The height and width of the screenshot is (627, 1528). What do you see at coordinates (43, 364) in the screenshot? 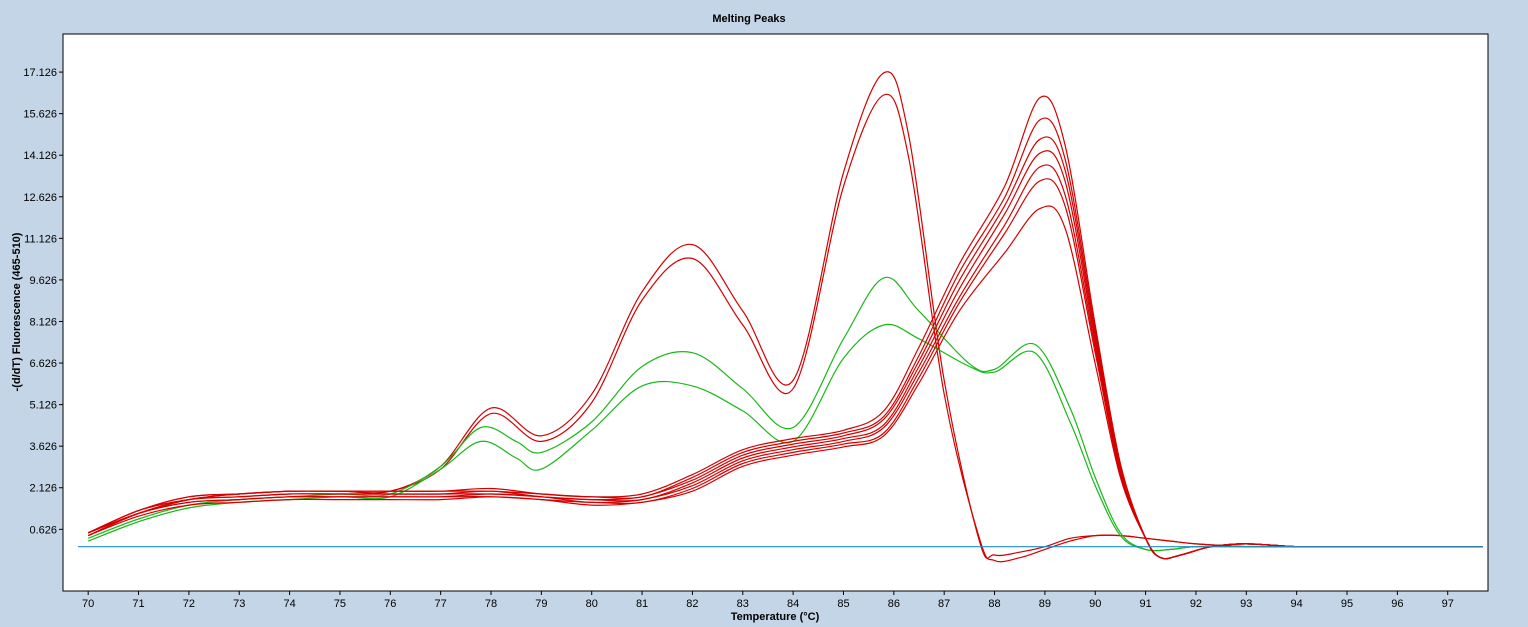
I see `y-tick-label: 6.626` at bounding box center [43, 364].